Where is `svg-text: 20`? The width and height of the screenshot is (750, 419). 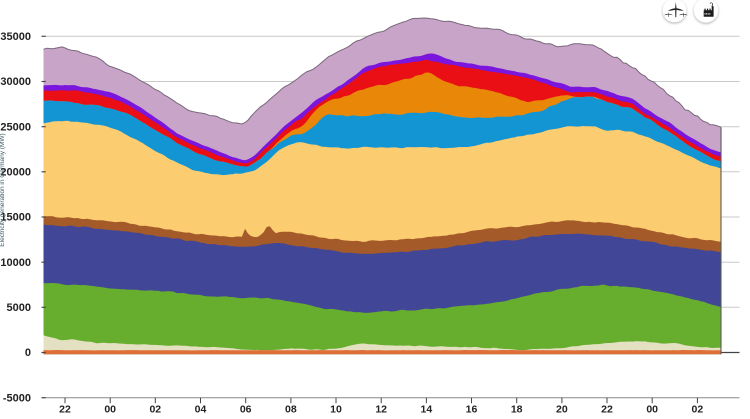 svg-text: 20 is located at coordinates (562, 410).